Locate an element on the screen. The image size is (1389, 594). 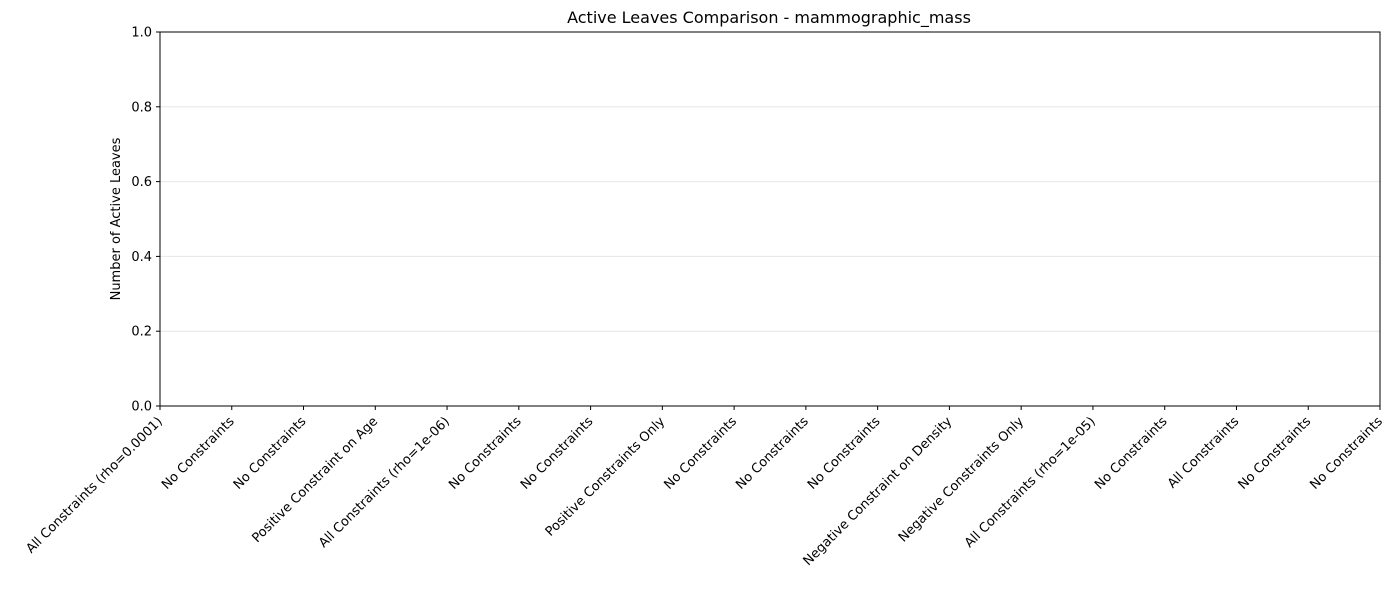
x-tick-label: Negative Constraint on Density is located at coordinates (878, 491).